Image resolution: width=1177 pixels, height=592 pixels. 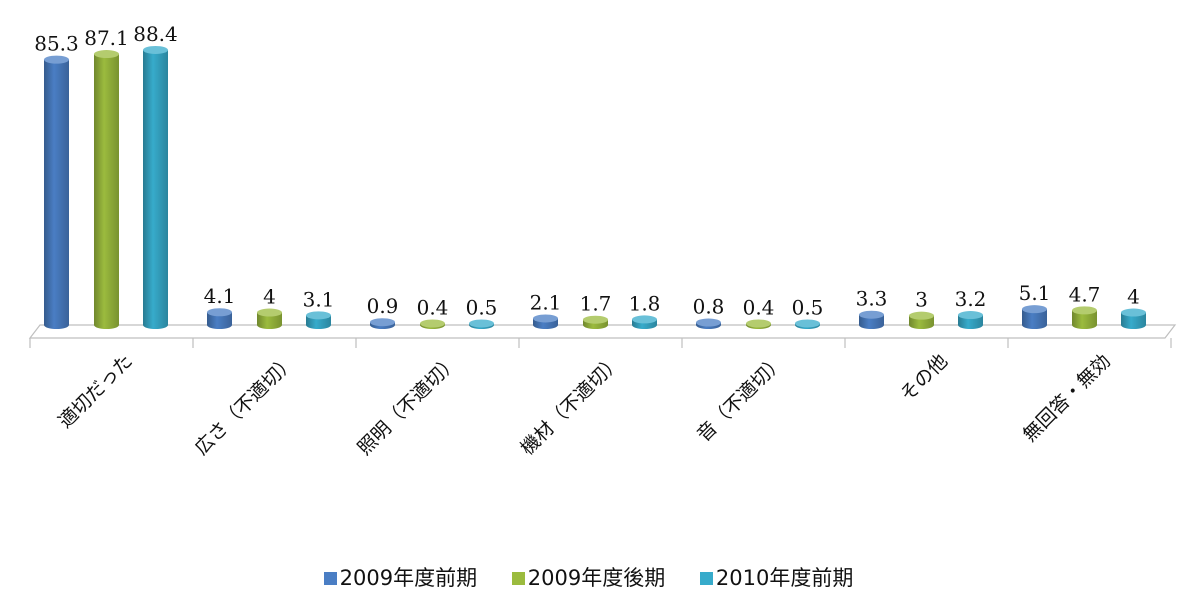 I want to click on legend-item-series-1: 2009年度後期, so click(x=588, y=577).